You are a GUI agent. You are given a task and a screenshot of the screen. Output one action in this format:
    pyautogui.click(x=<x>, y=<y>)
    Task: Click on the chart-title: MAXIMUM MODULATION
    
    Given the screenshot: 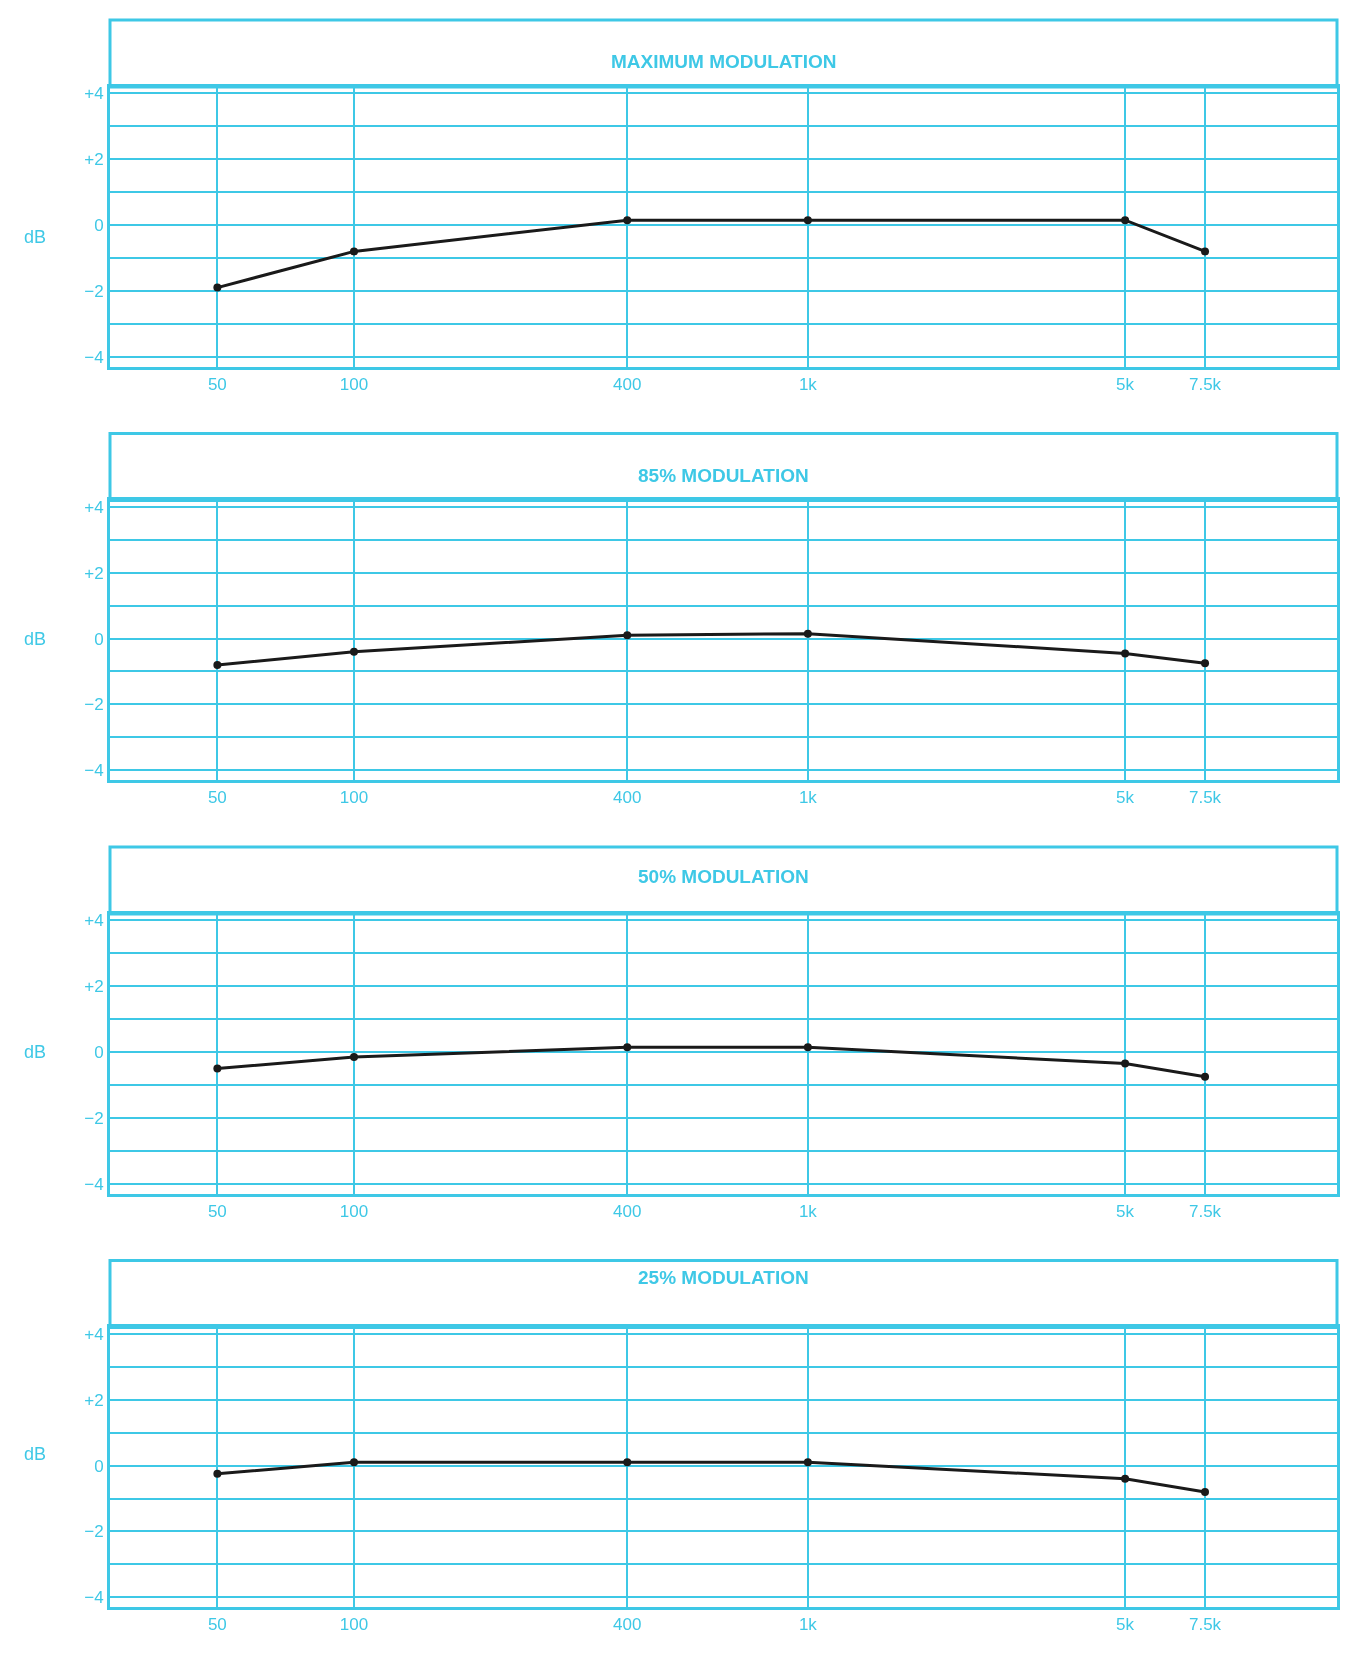 What is the action you would take?
    pyautogui.click(x=724, y=61)
    